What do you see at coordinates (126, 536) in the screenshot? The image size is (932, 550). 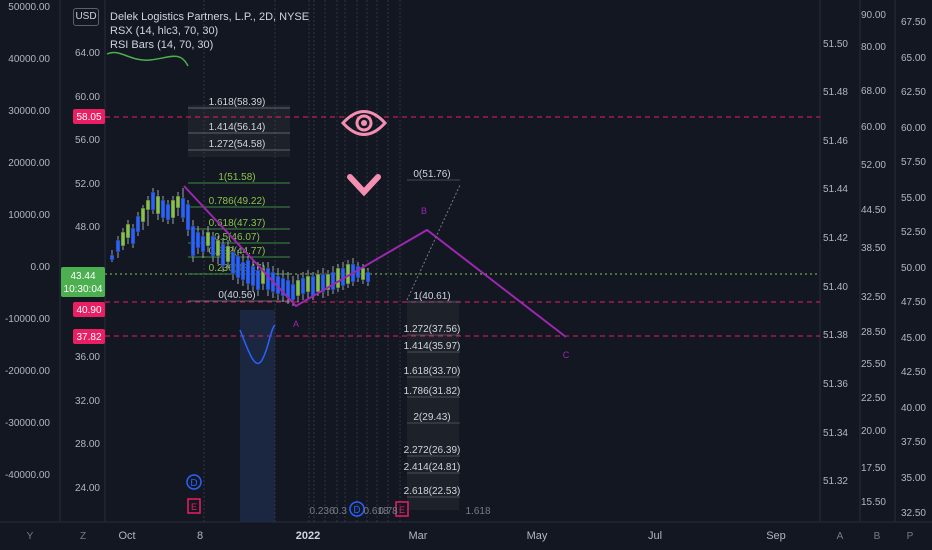 I see `time-tick-label: Oct` at bounding box center [126, 536].